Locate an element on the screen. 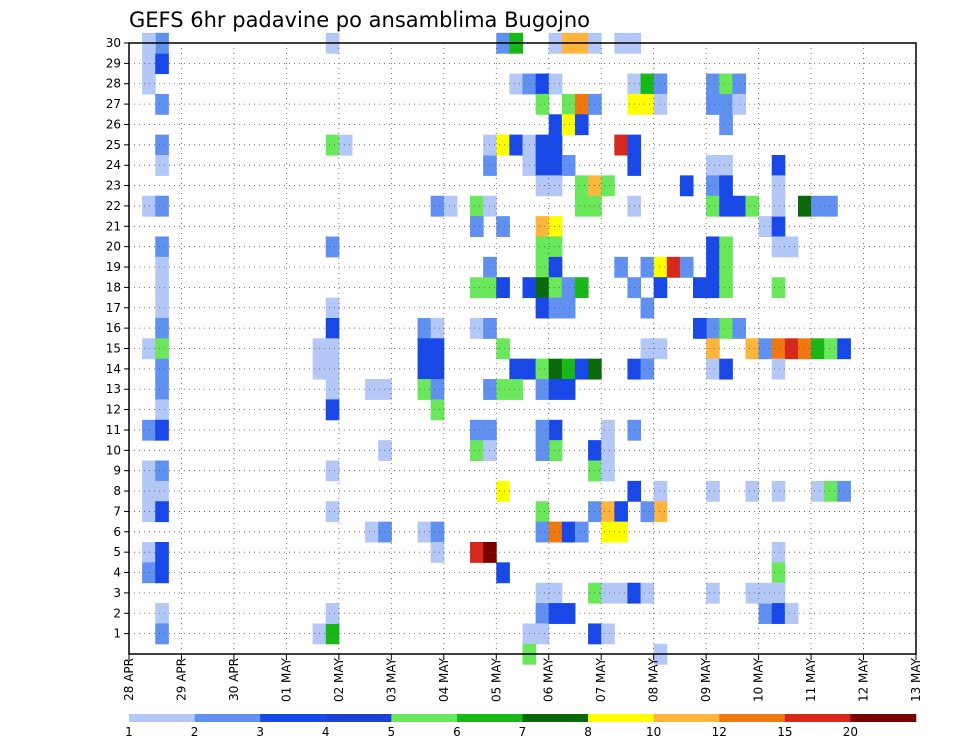  y-tick-label: 21 is located at coordinates (113, 226).